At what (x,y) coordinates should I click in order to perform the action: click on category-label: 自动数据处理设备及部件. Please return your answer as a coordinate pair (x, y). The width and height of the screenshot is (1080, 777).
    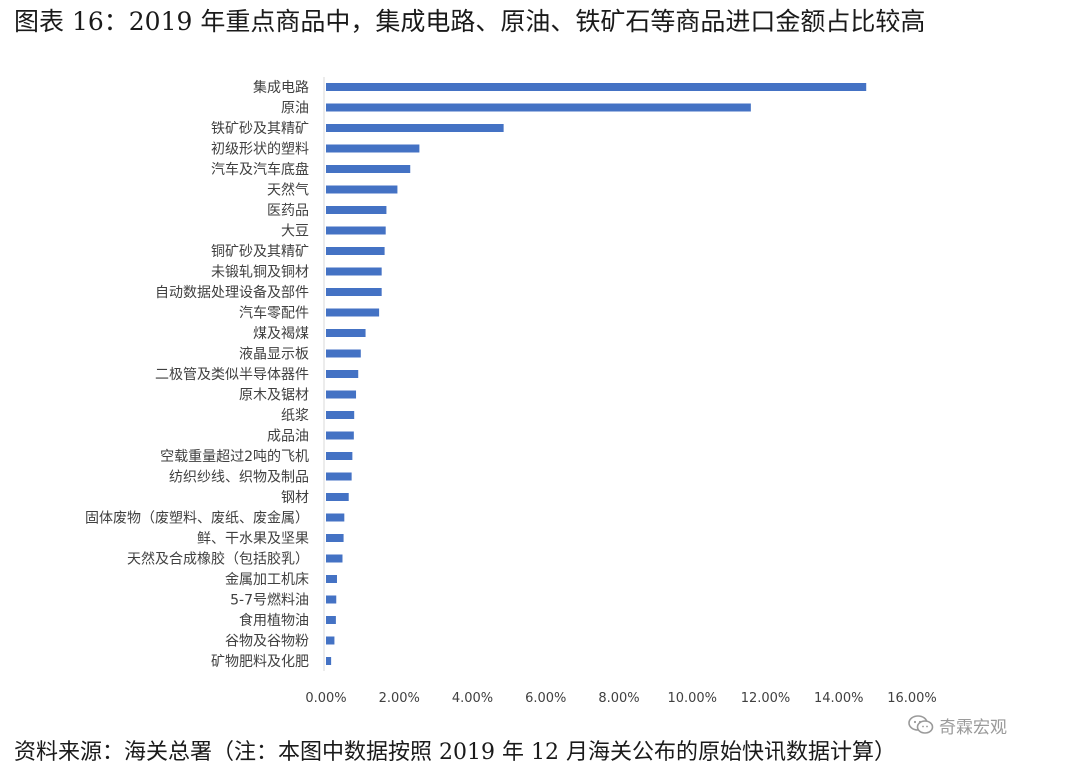
    Looking at the image, I should click on (232, 292).